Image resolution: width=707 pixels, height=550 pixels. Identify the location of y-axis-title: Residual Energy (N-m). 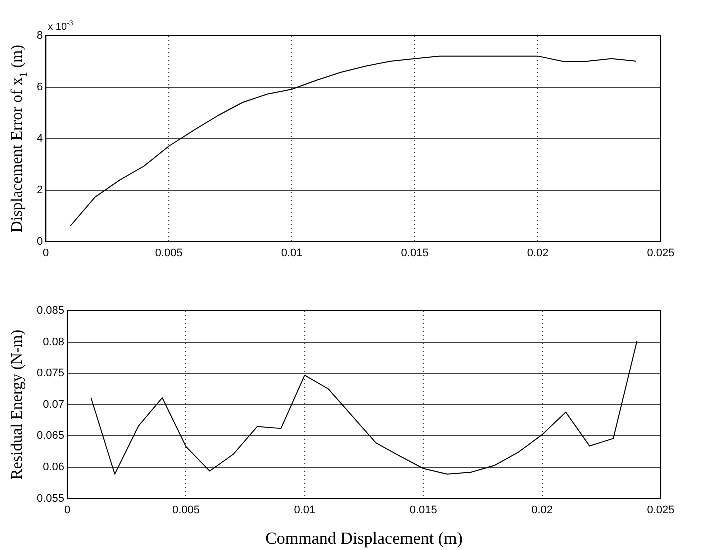
(17, 405).